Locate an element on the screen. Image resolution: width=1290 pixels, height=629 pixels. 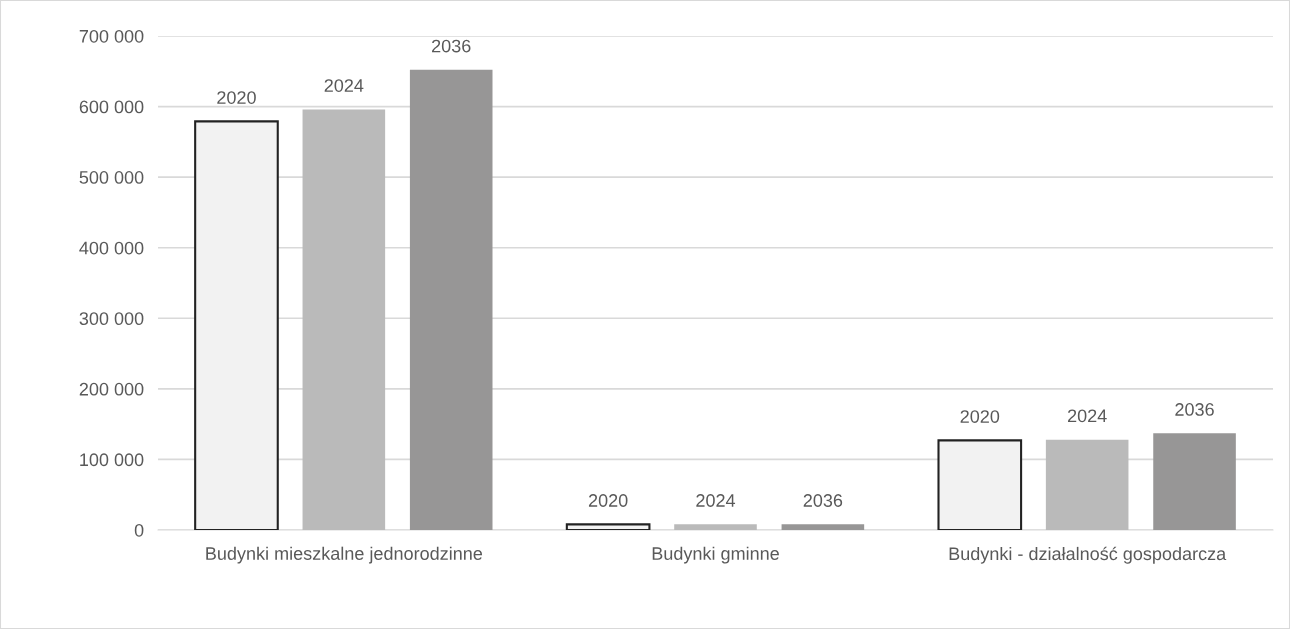
y-tick-label: 200 000 is located at coordinates (111, 389).